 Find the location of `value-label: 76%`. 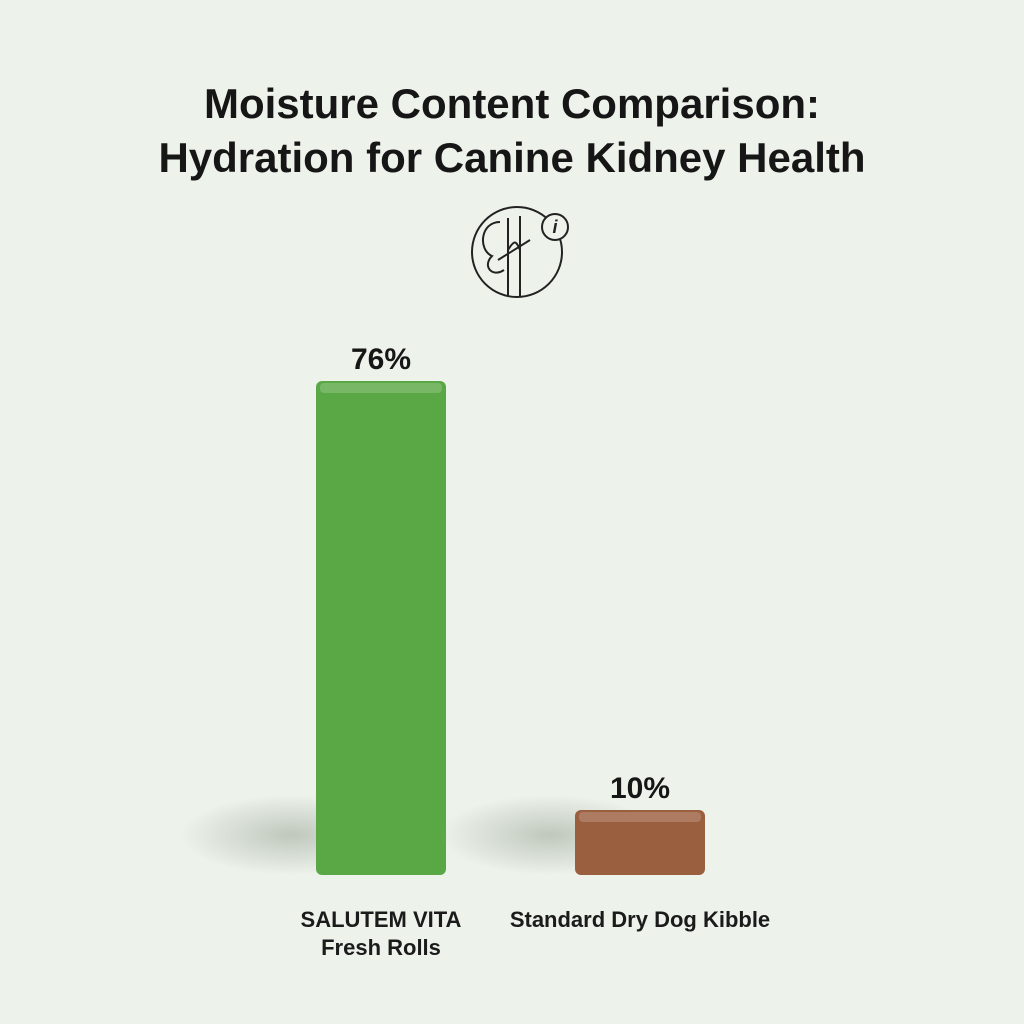

value-label: 76% is located at coordinates (381, 359).